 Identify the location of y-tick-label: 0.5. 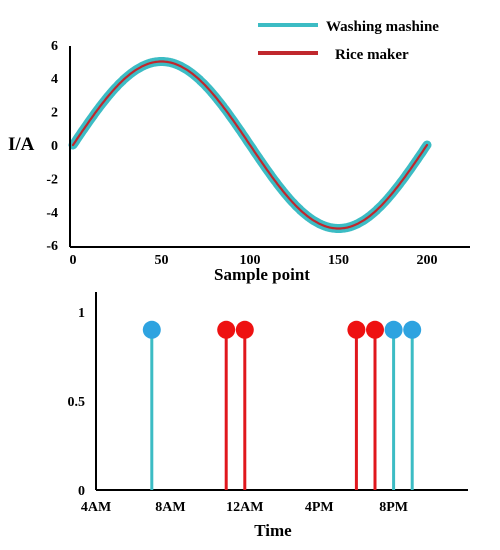
(77, 402).